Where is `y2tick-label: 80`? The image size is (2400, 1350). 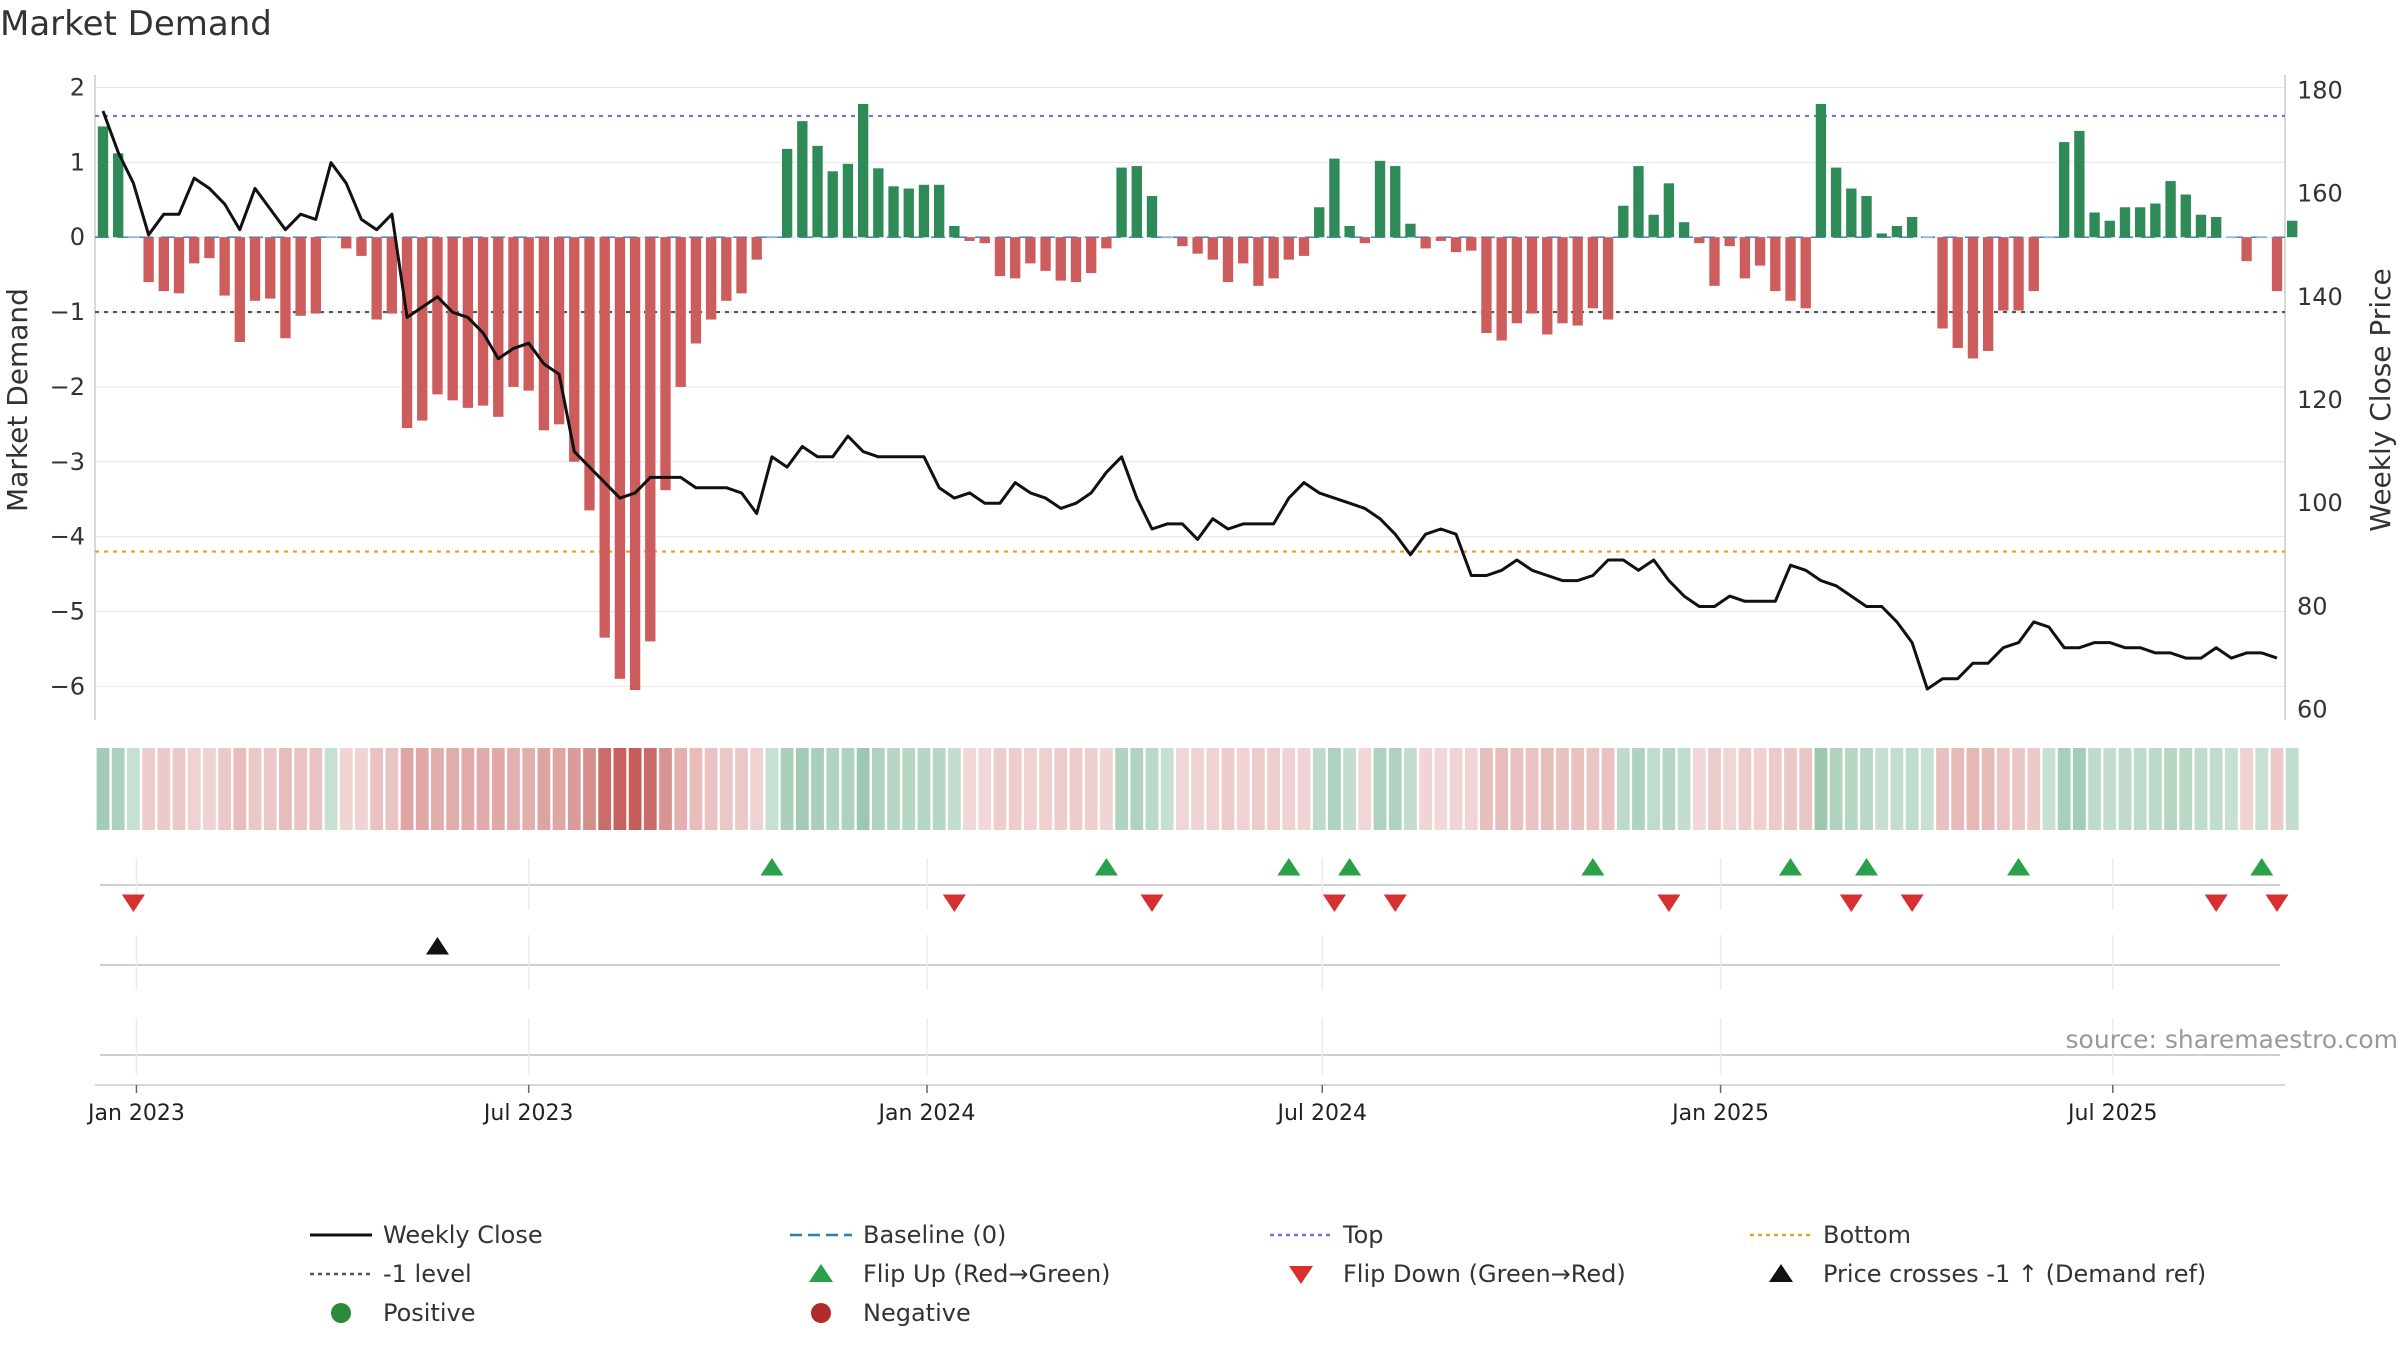
y2tick-label: 80 is located at coordinates (2312, 606).